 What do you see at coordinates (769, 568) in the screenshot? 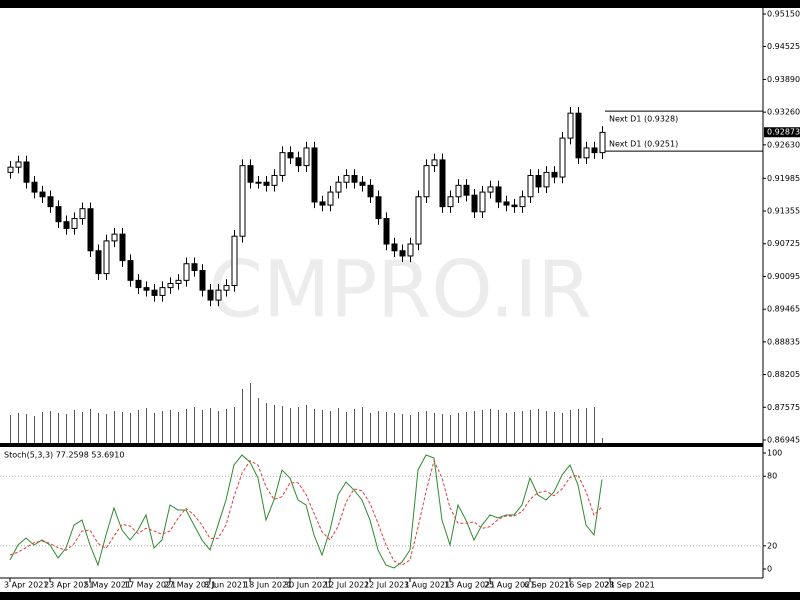
I see `y-tick-label: 0` at bounding box center [769, 568].